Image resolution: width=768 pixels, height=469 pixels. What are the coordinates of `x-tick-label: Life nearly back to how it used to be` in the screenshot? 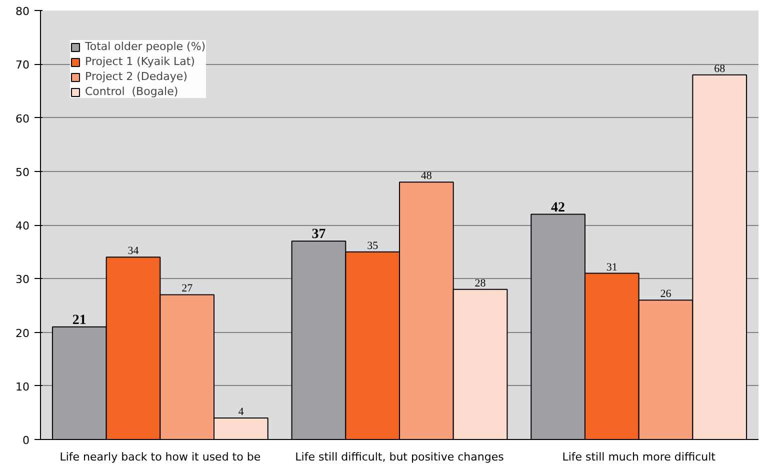 It's located at (160, 457).